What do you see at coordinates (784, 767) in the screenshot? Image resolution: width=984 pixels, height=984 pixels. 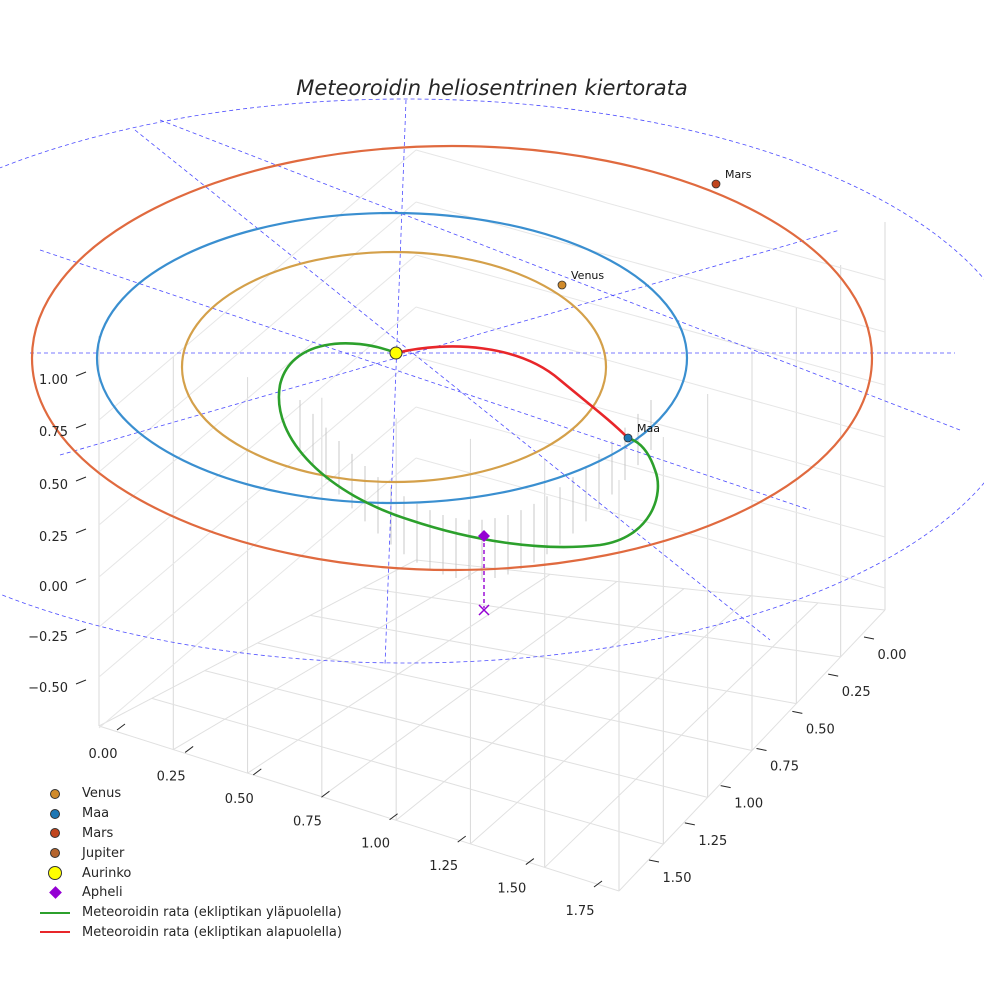 I see `y-tick-label: 0.75` at bounding box center [784, 767].